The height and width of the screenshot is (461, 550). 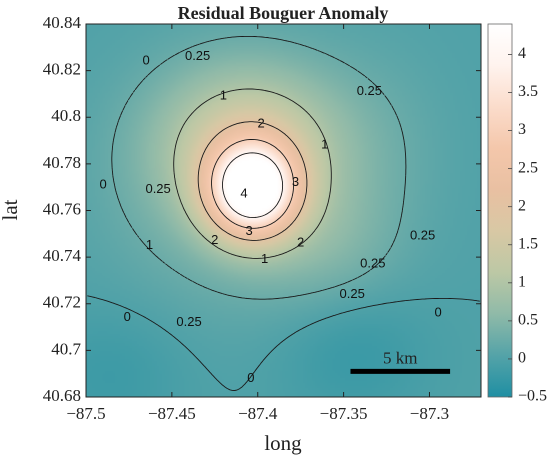 I want to click on y-tick-label: 40.72, so click(x=62, y=302).